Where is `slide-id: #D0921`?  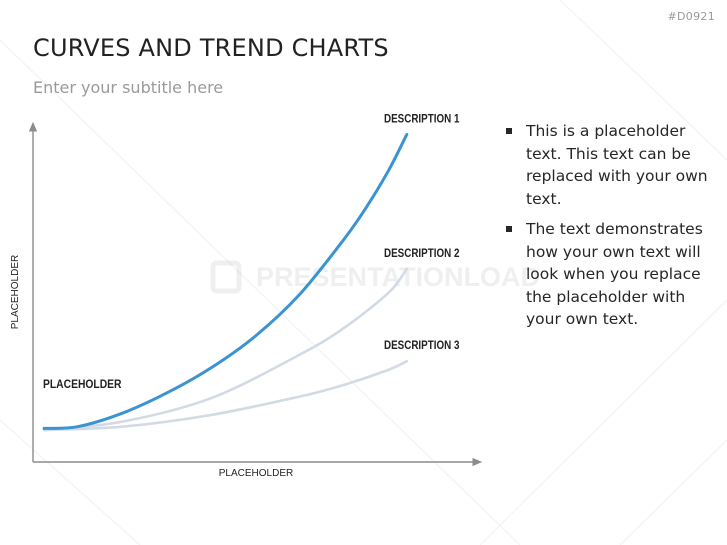
slide-id: #D0921 is located at coordinates (691, 16).